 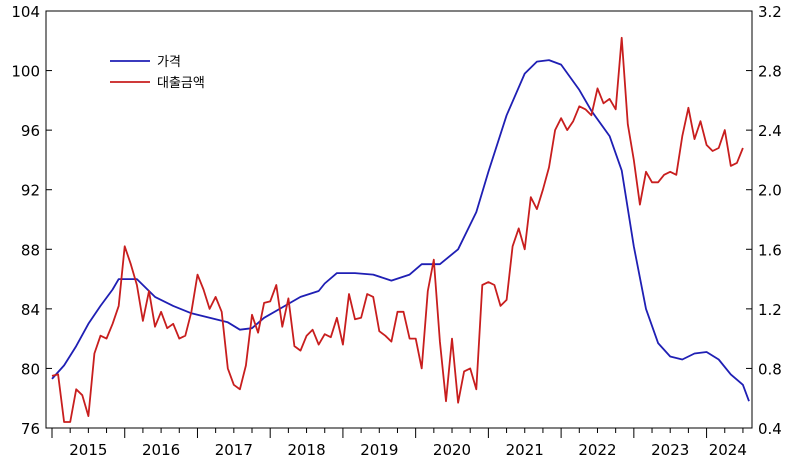 I want to click on left-y-tick-label: 104, so click(x=25, y=12).